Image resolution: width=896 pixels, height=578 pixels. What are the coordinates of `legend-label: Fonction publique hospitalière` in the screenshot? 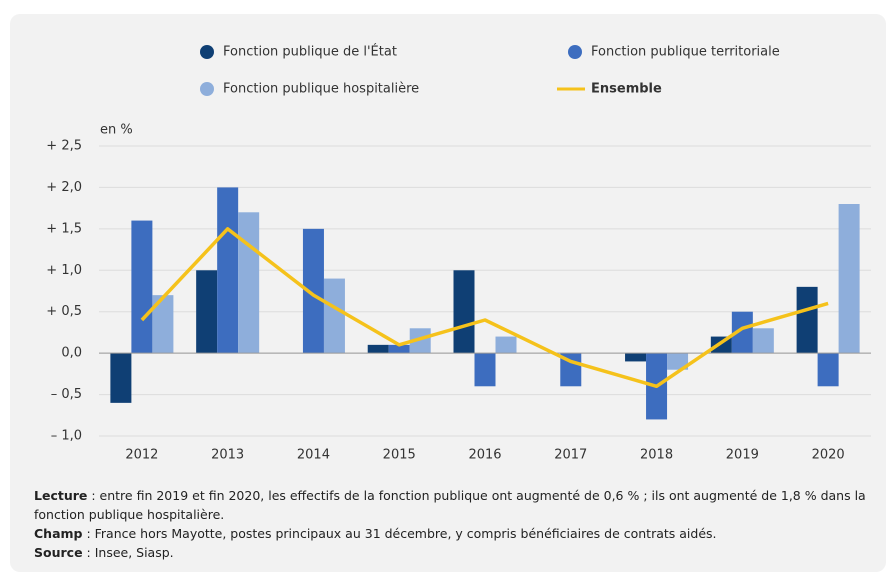 It's located at (321, 89).